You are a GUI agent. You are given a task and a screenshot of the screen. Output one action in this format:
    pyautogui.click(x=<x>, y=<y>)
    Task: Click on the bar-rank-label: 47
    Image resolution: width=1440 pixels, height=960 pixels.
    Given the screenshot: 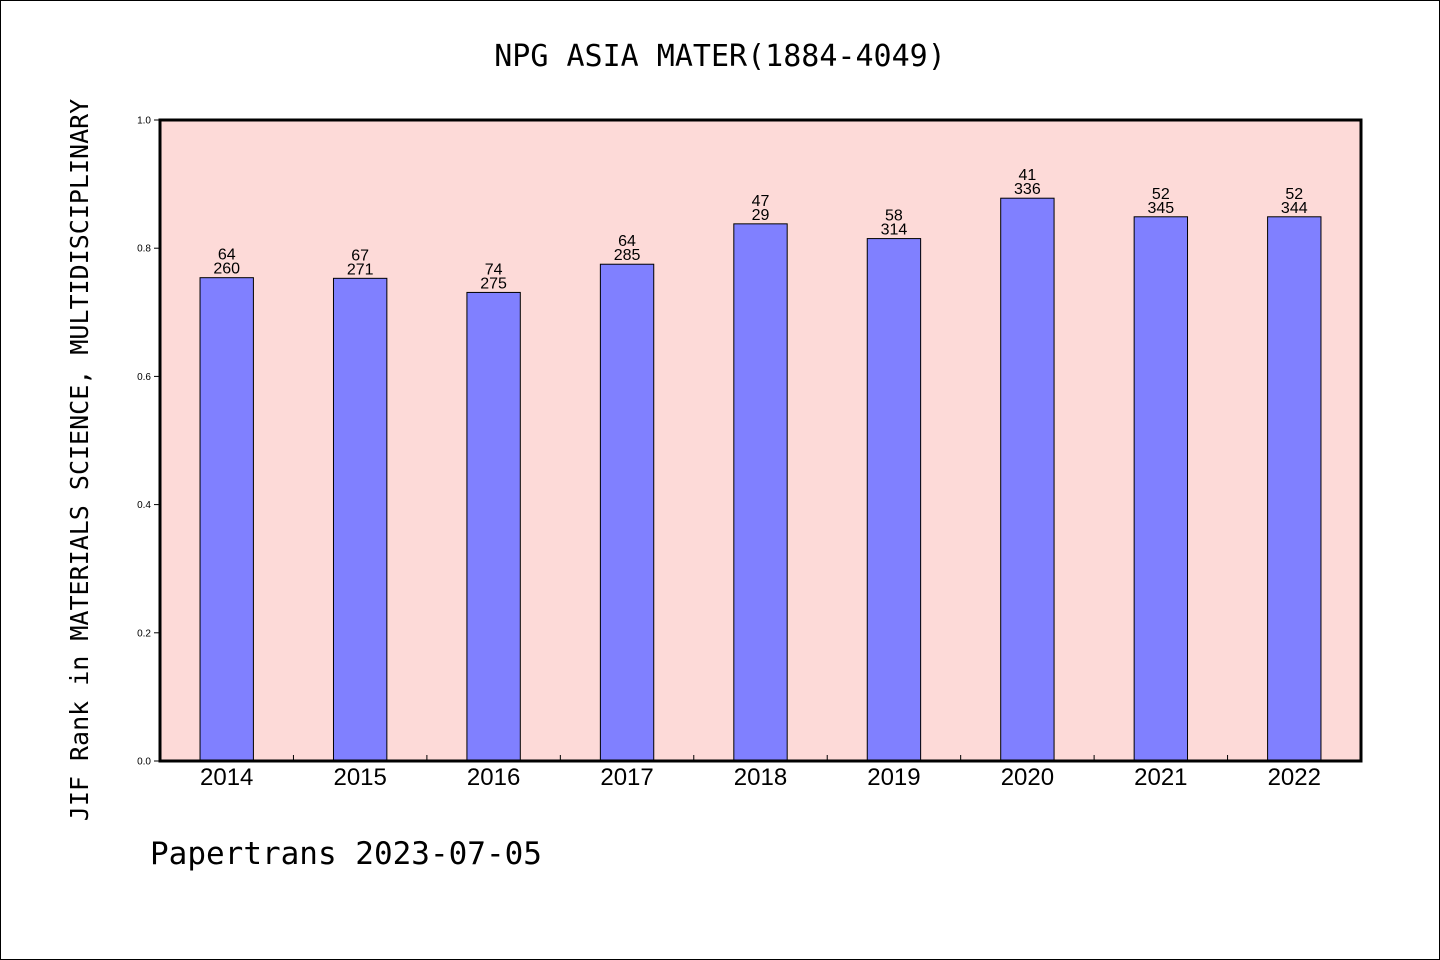 What is the action you would take?
    pyautogui.click(x=761, y=201)
    